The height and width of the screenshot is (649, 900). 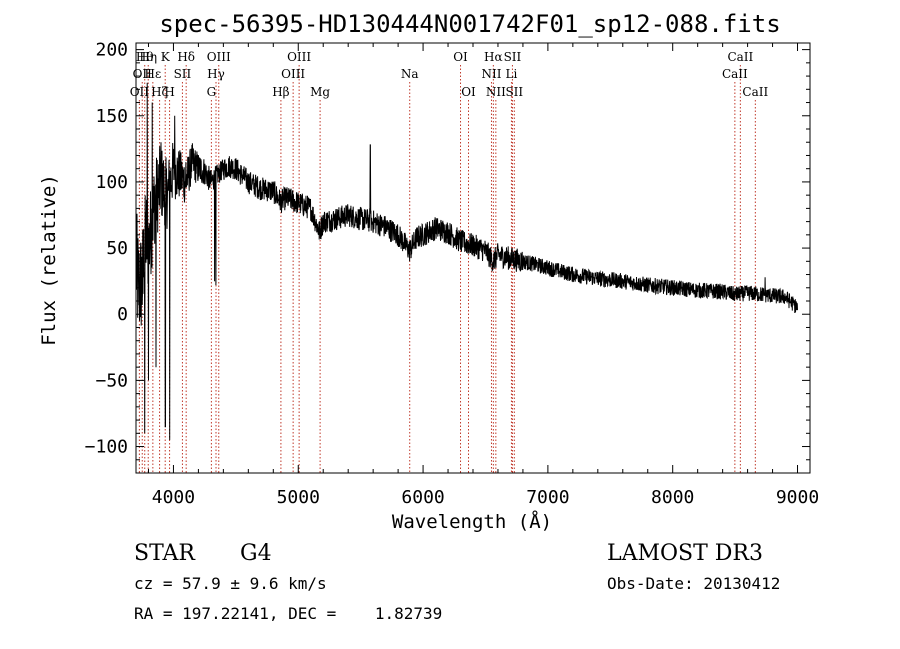 What do you see at coordinates (547, 497) in the screenshot?
I see `x-tick-label: 7000` at bounding box center [547, 497].